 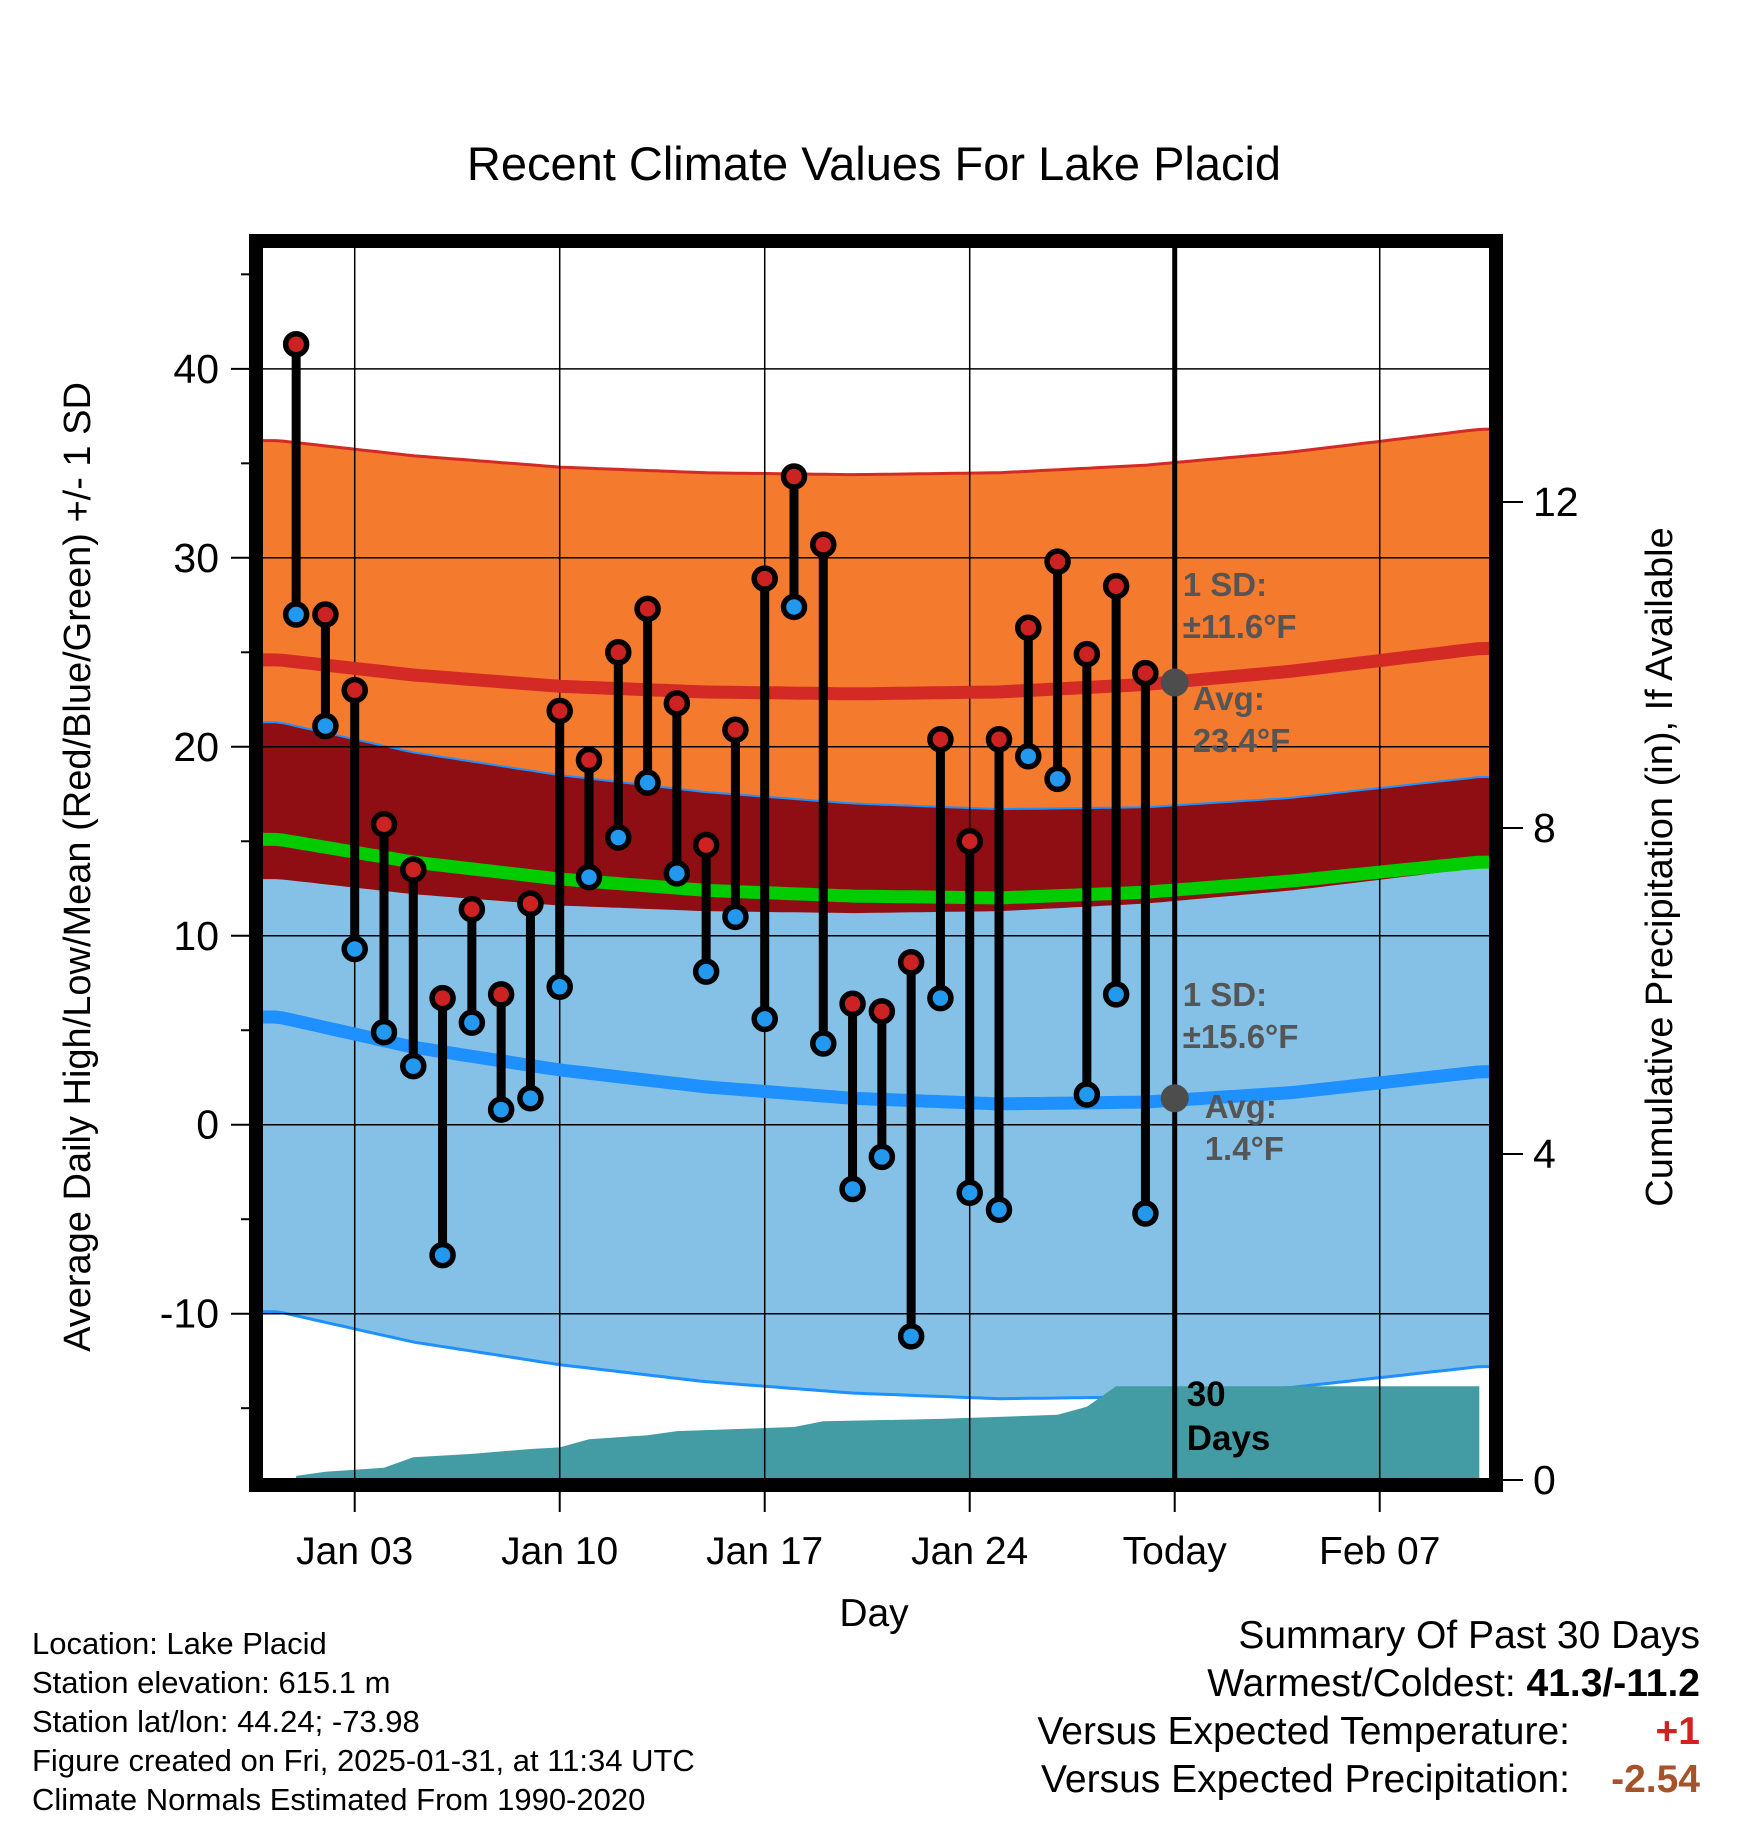 What do you see at coordinates (189, 1314) in the screenshot?
I see `y-tick-label: -10` at bounding box center [189, 1314].